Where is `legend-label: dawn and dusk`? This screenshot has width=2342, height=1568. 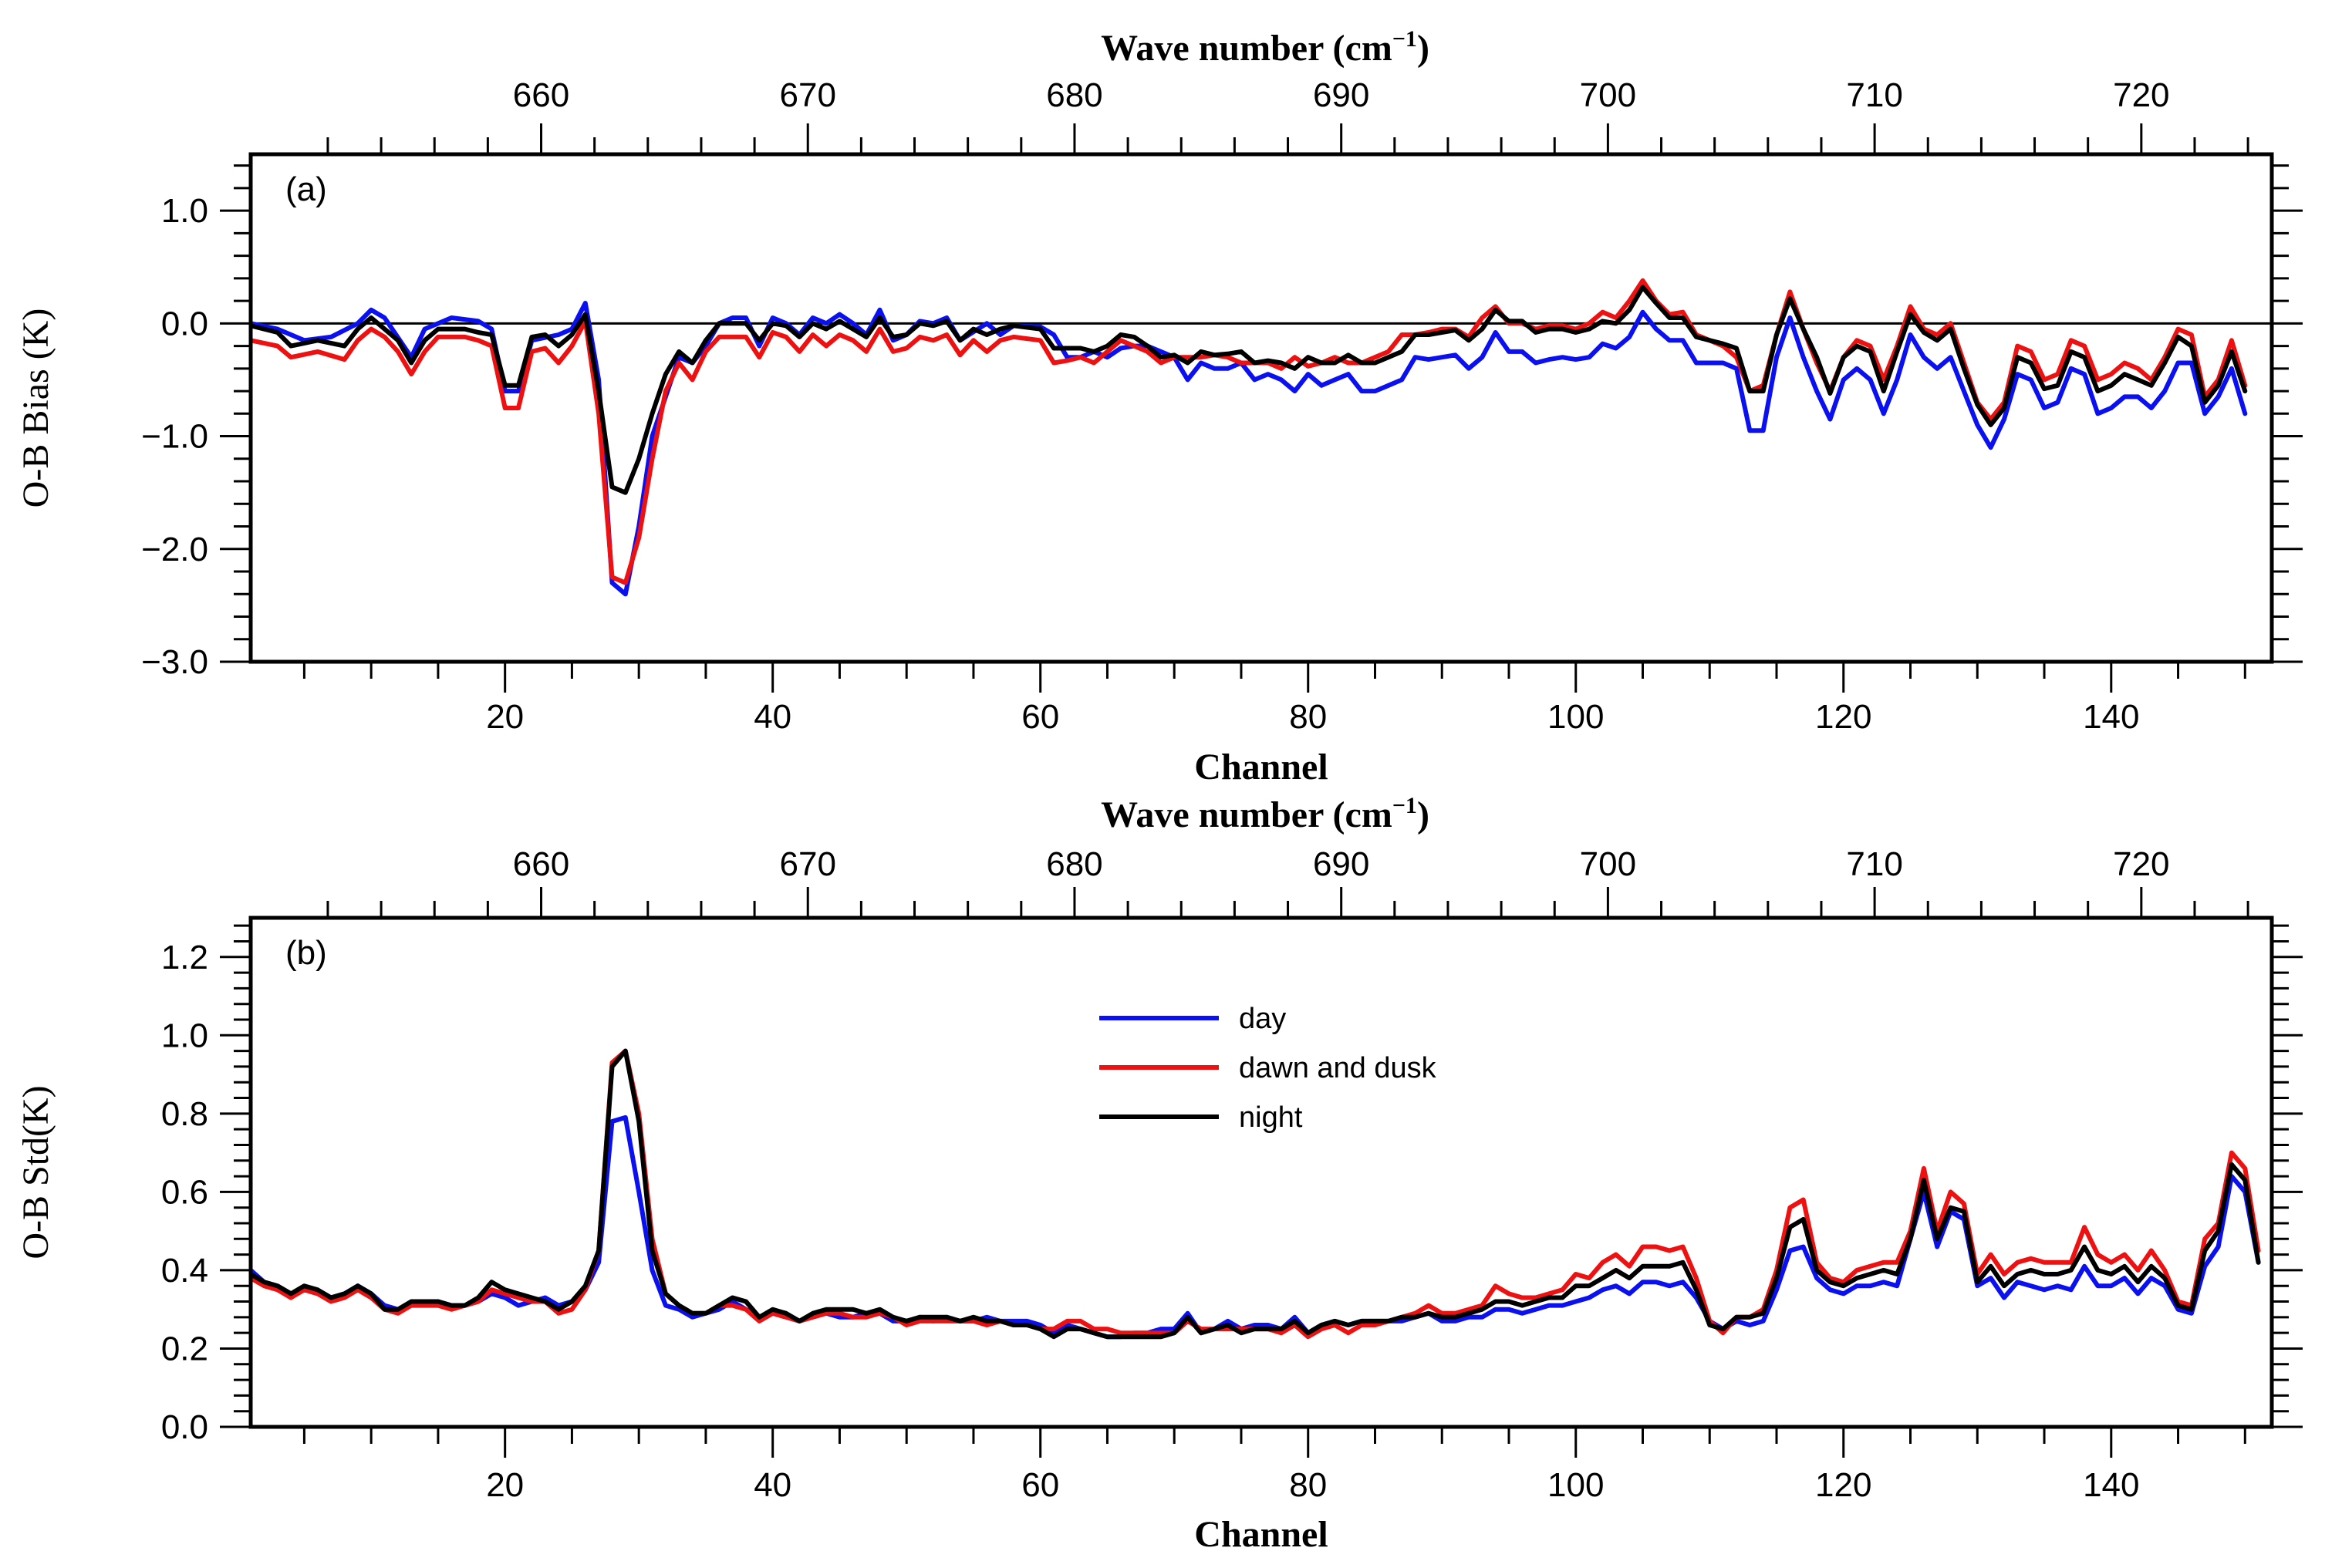 legend-label: dawn and dusk is located at coordinates (1338, 1068).